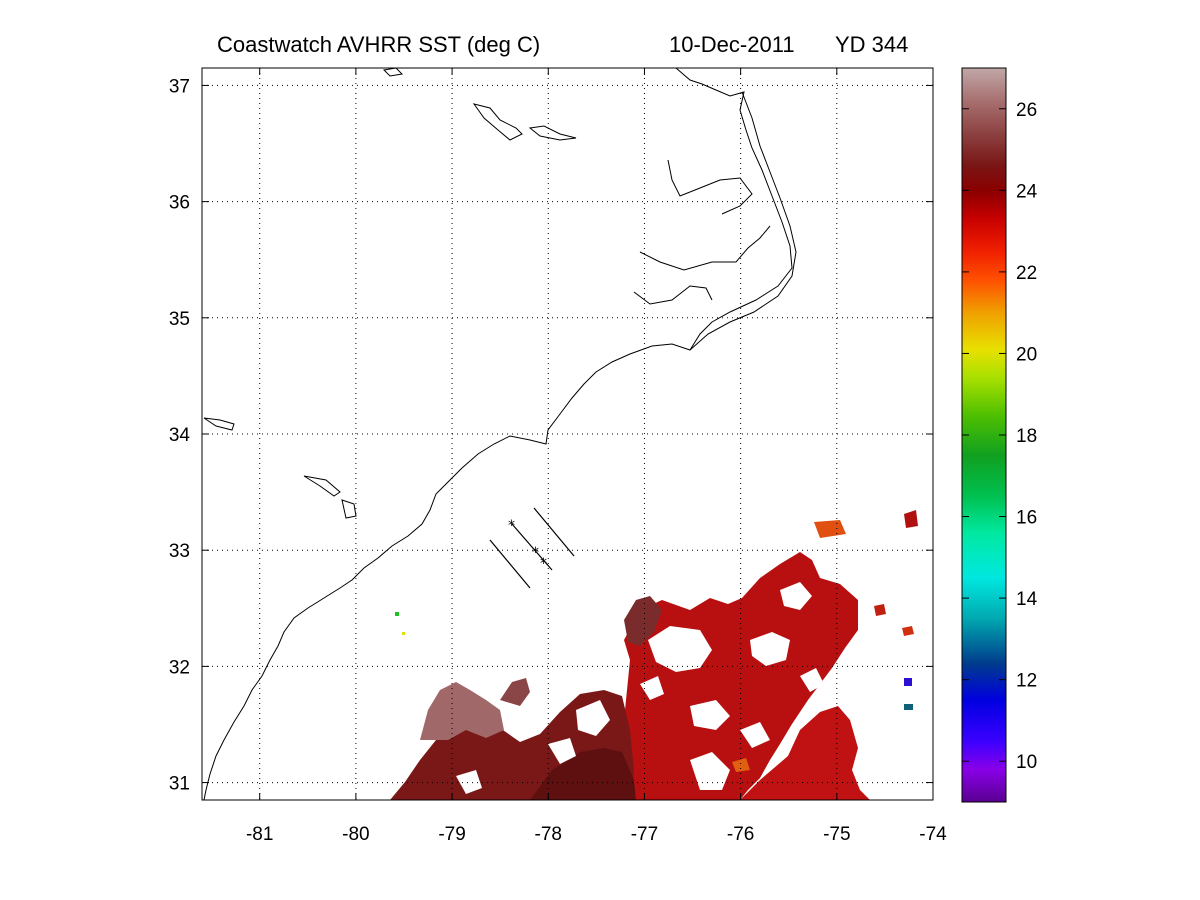 This screenshot has width=1200, height=900. I want to click on title-date: 10-Dec-2011, so click(732, 44).